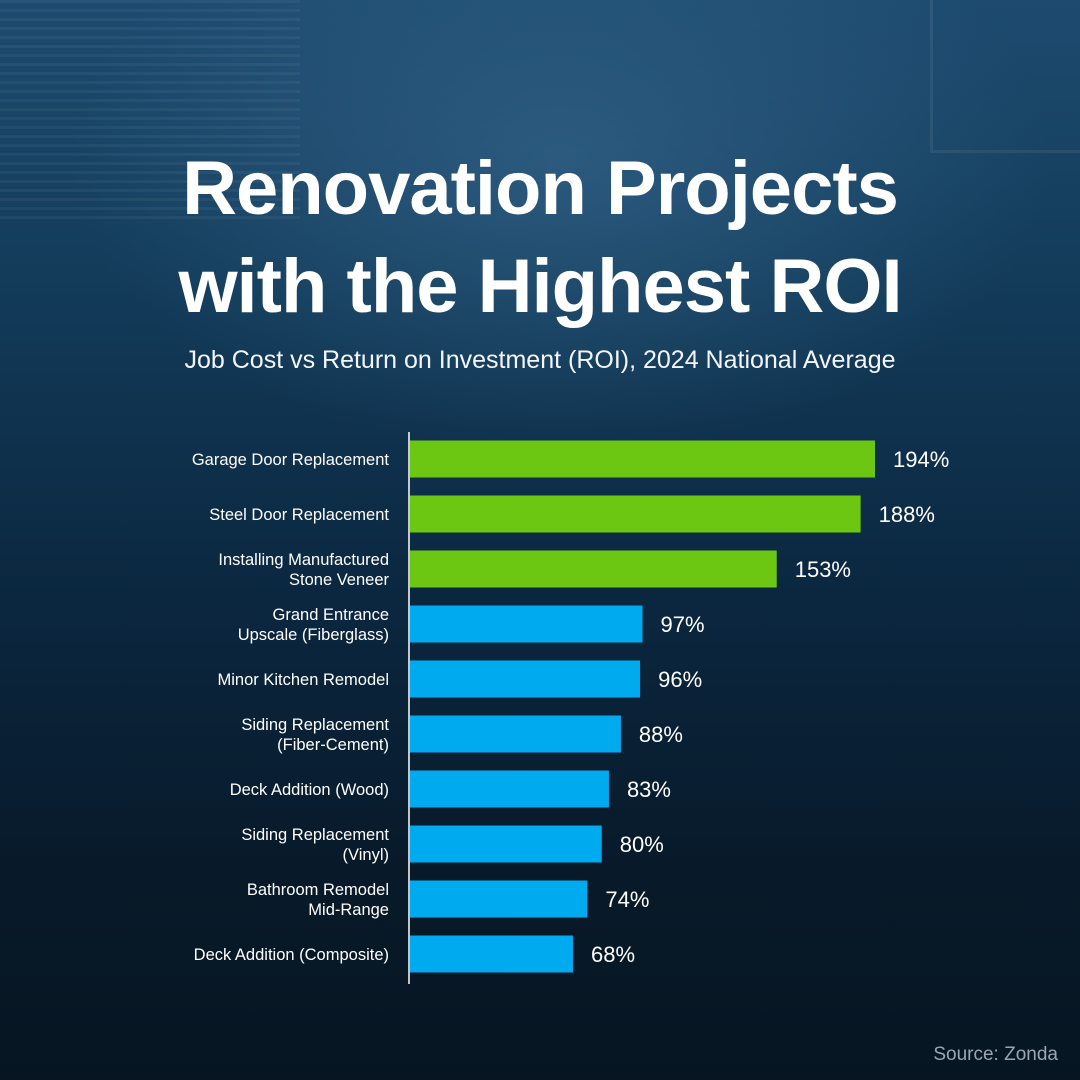  Describe the element at coordinates (318, 900) in the screenshot. I see `category-label-9: Bathroom Remodel Mid-Range` at that location.